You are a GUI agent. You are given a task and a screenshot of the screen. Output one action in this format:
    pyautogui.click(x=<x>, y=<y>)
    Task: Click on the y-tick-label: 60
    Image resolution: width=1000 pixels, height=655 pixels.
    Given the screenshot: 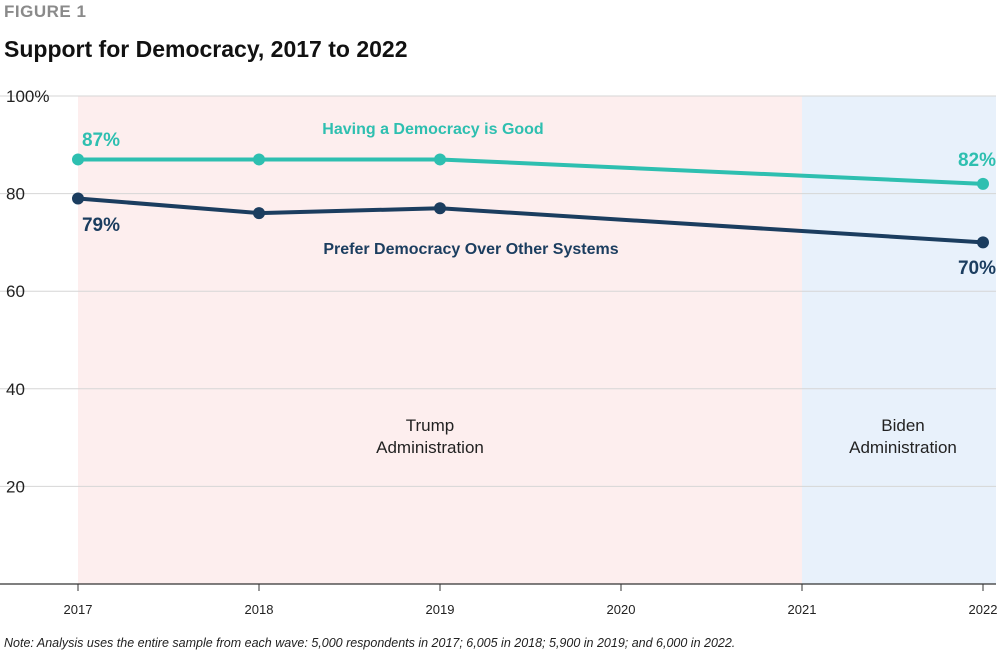 What is the action you would take?
    pyautogui.click(x=15, y=291)
    